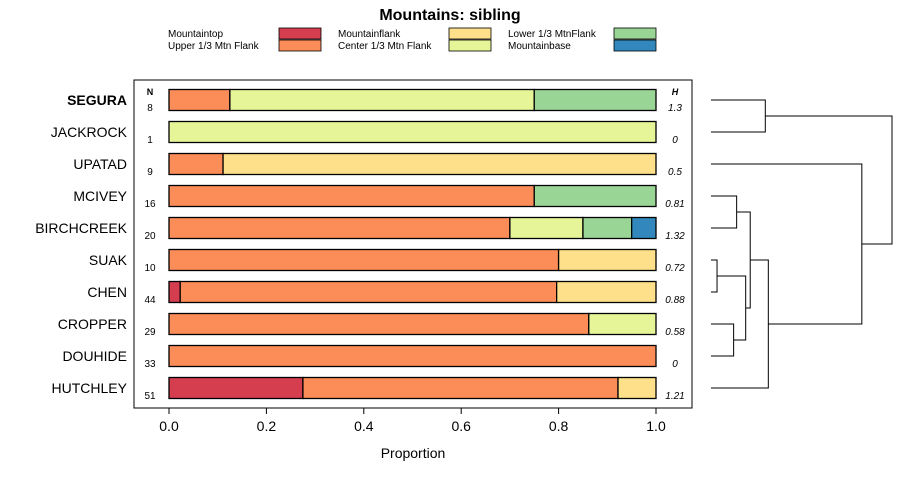 This screenshot has height=480, width=900. I want to click on category-label-mcivey: MCIVEY, so click(100, 196).